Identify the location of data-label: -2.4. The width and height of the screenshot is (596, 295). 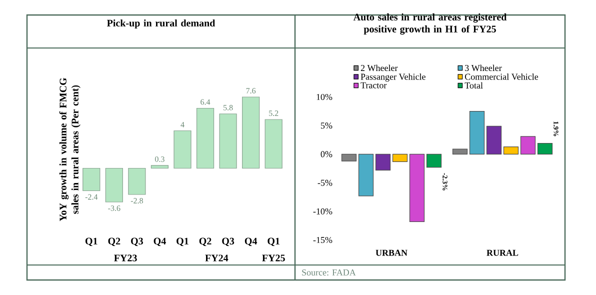
(91, 197).